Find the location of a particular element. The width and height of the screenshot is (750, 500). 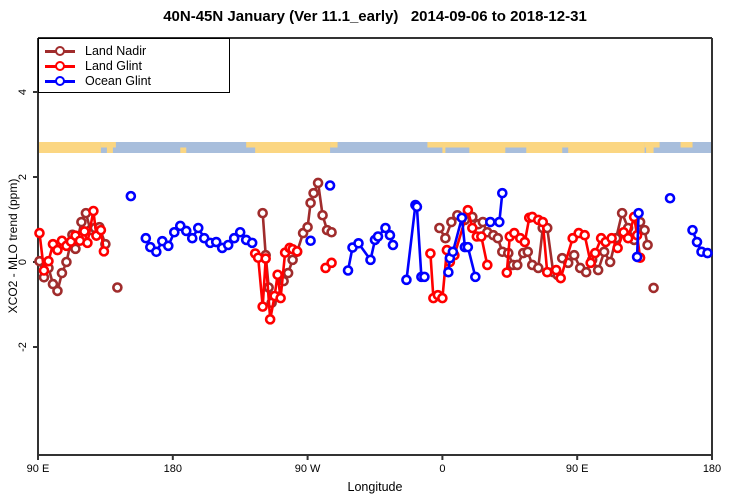

map-strip-ocean is located at coordinates (375, 147).